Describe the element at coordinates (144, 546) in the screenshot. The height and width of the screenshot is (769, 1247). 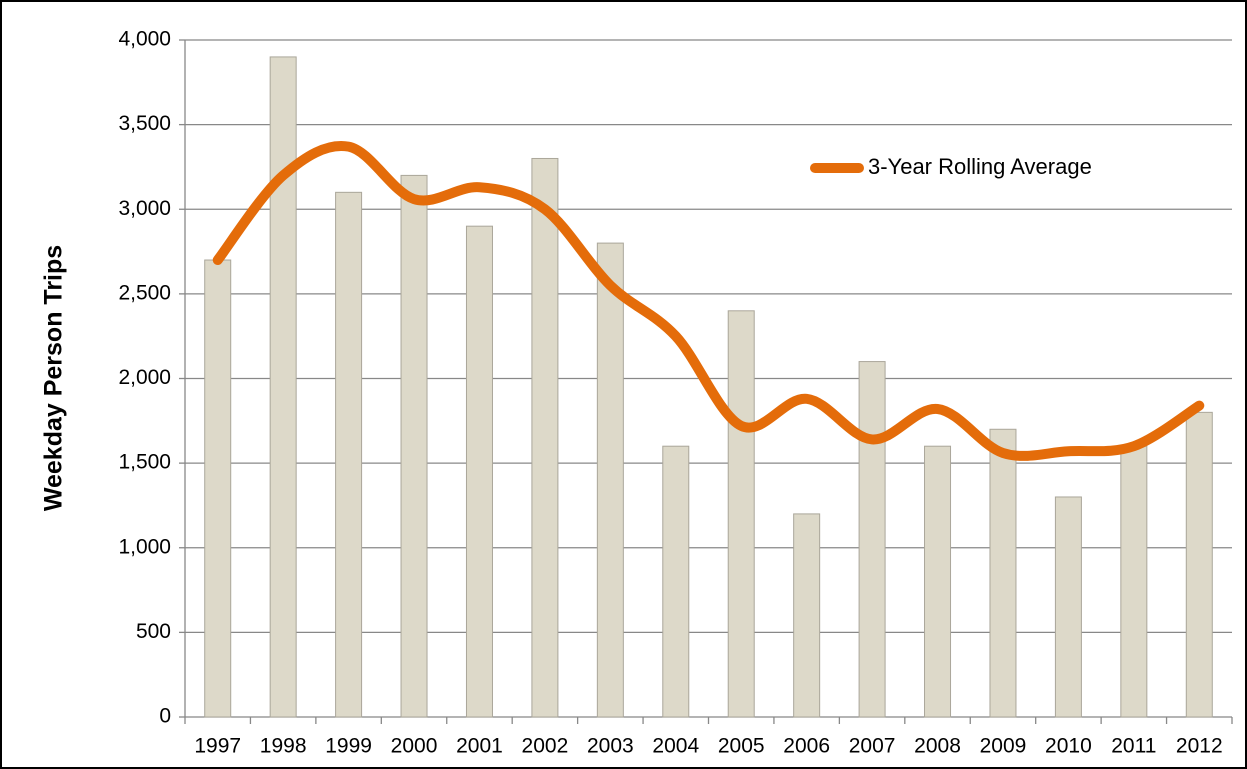
I see `y-tick-label: 1,000` at that location.